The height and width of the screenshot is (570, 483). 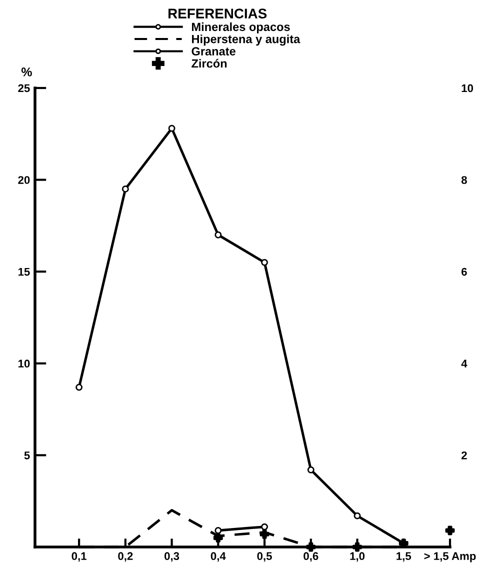 I want to click on y-tick-label: 5, so click(x=27, y=456).